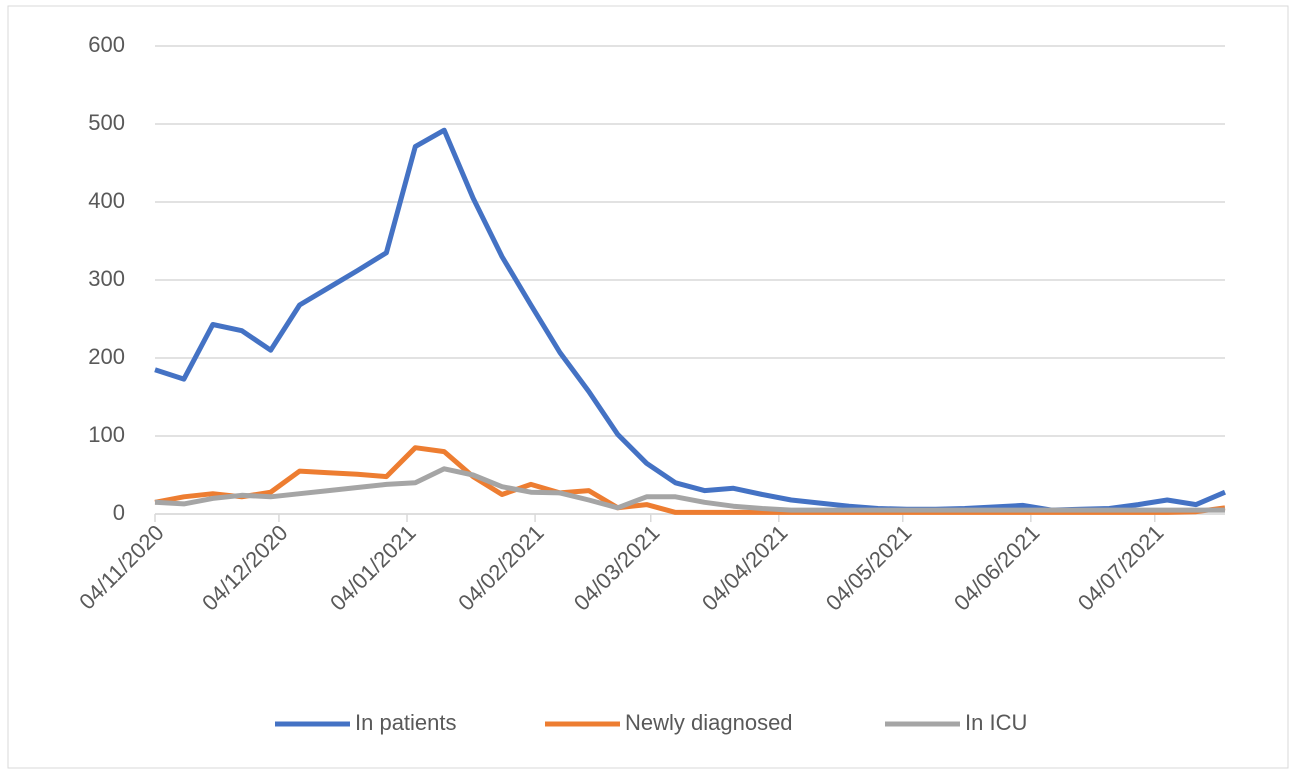  What do you see at coordinates (106, 200) in the screenshot?
I see `y-tick-label: 400` at bounding box center [106, 200].